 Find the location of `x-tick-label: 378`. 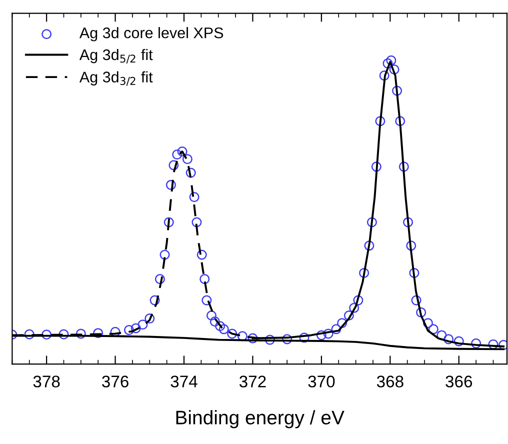

x-tick-label: 378 is located at coordinates (46, 382).